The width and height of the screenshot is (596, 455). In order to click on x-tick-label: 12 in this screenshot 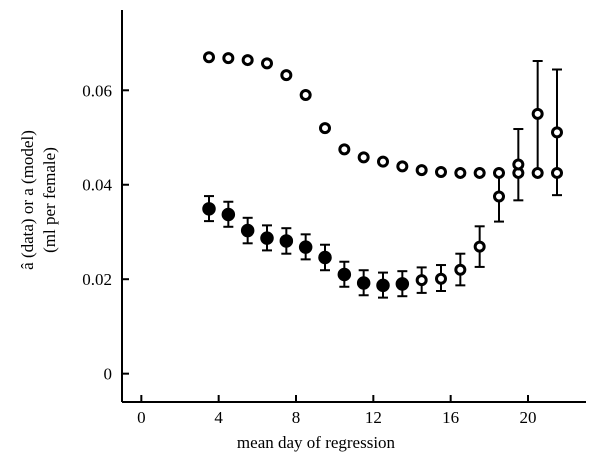, I will do `click(373, 417)`.